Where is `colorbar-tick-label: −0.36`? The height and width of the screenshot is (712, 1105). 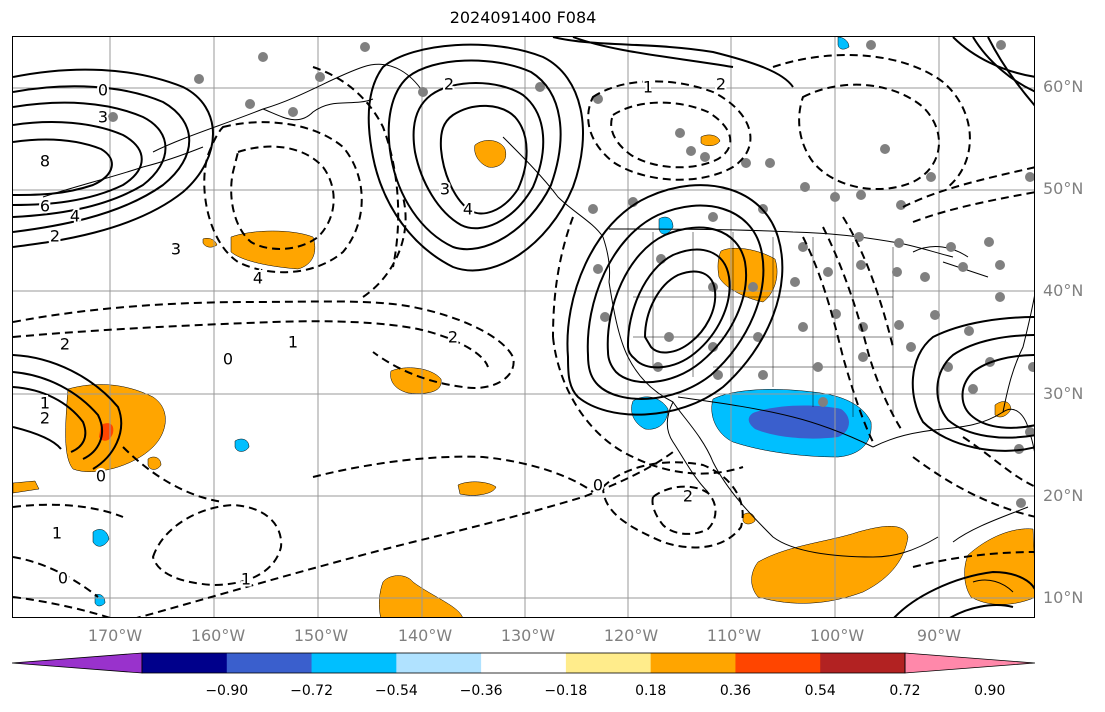
colorbar-tick-label: −0.36 is located at coordinates (481, 691).